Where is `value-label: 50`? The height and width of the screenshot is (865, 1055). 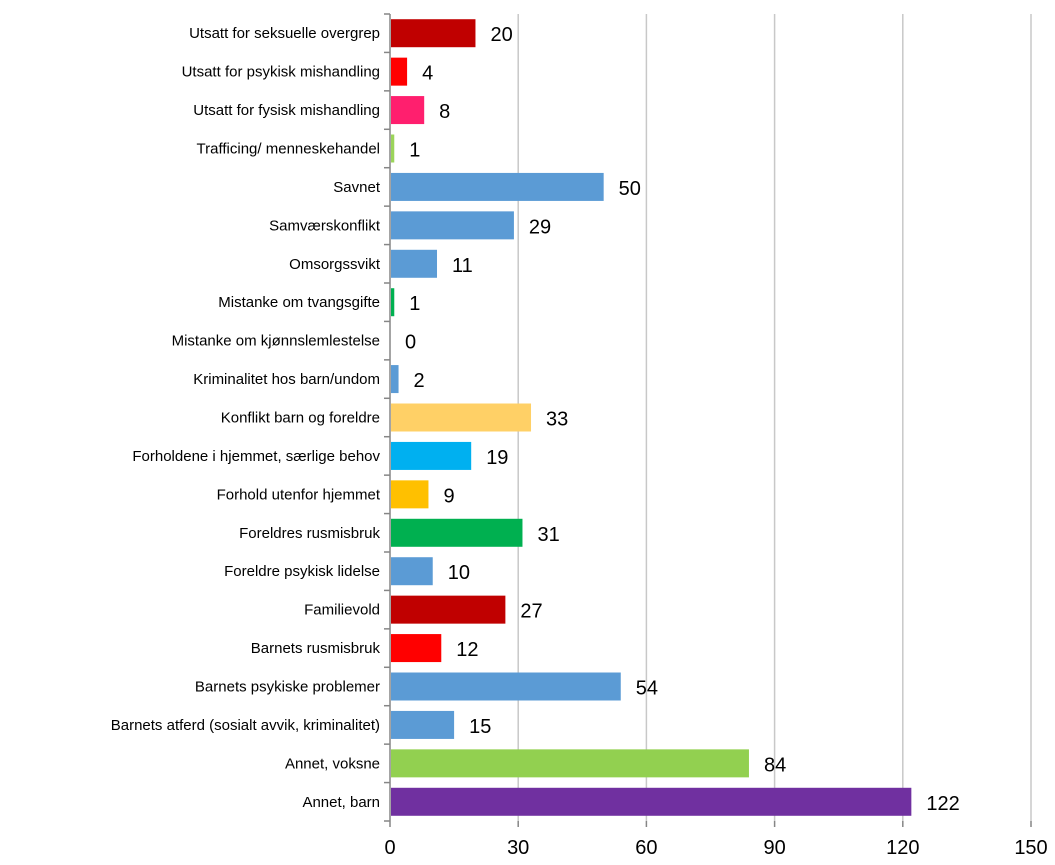
value-label: 50 is located at coordinates (630, 189).